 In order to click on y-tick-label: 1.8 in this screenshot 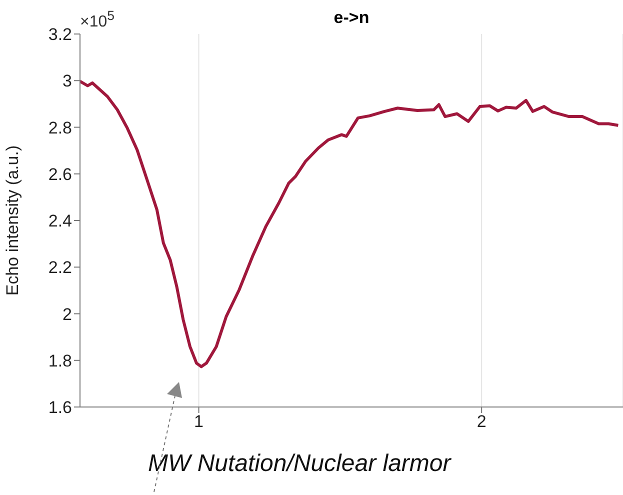, I will do `click(60, 360)`.